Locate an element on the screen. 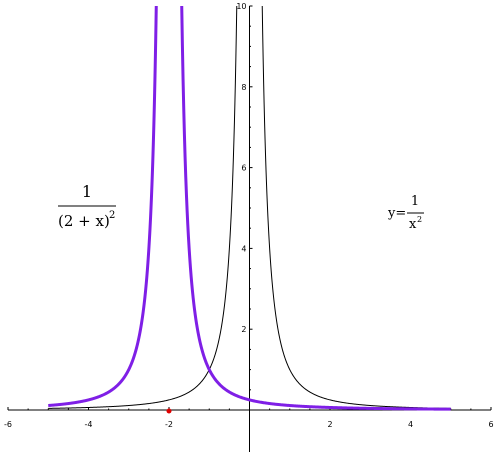 The width and height of the screenshot is (497, 455). x-tick-label: -4 is located at coordinates (89, 424).